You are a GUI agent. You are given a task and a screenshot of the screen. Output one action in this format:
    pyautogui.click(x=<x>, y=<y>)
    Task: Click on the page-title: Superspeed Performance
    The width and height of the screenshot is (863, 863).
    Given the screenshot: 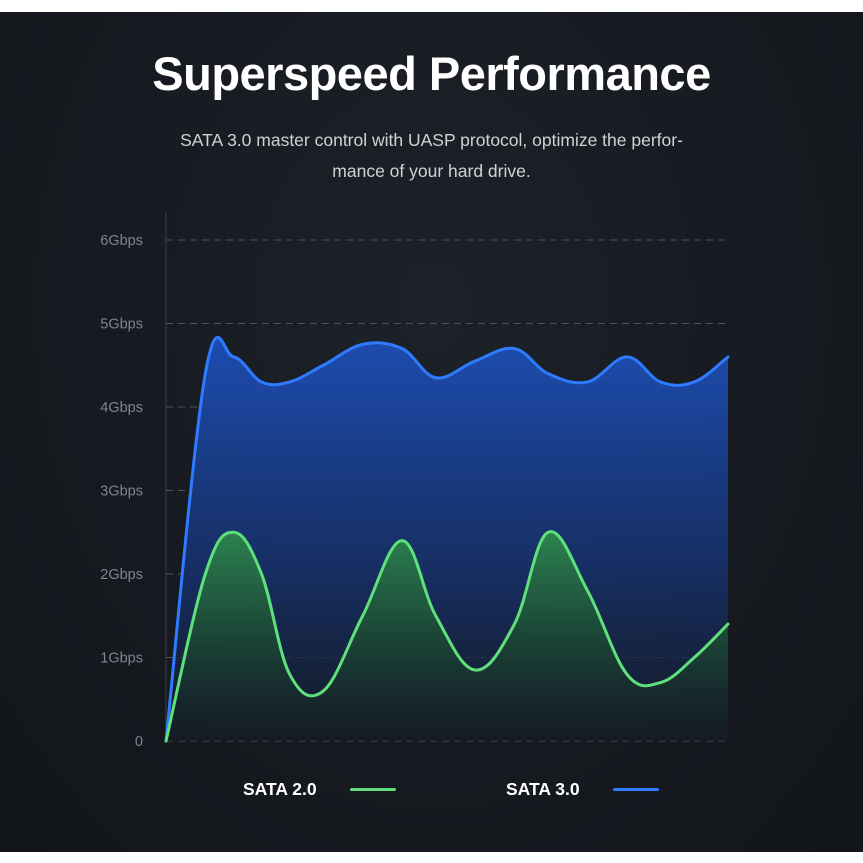 What is the action you would take?
    pyautogui.click(x=431, y=73)
    